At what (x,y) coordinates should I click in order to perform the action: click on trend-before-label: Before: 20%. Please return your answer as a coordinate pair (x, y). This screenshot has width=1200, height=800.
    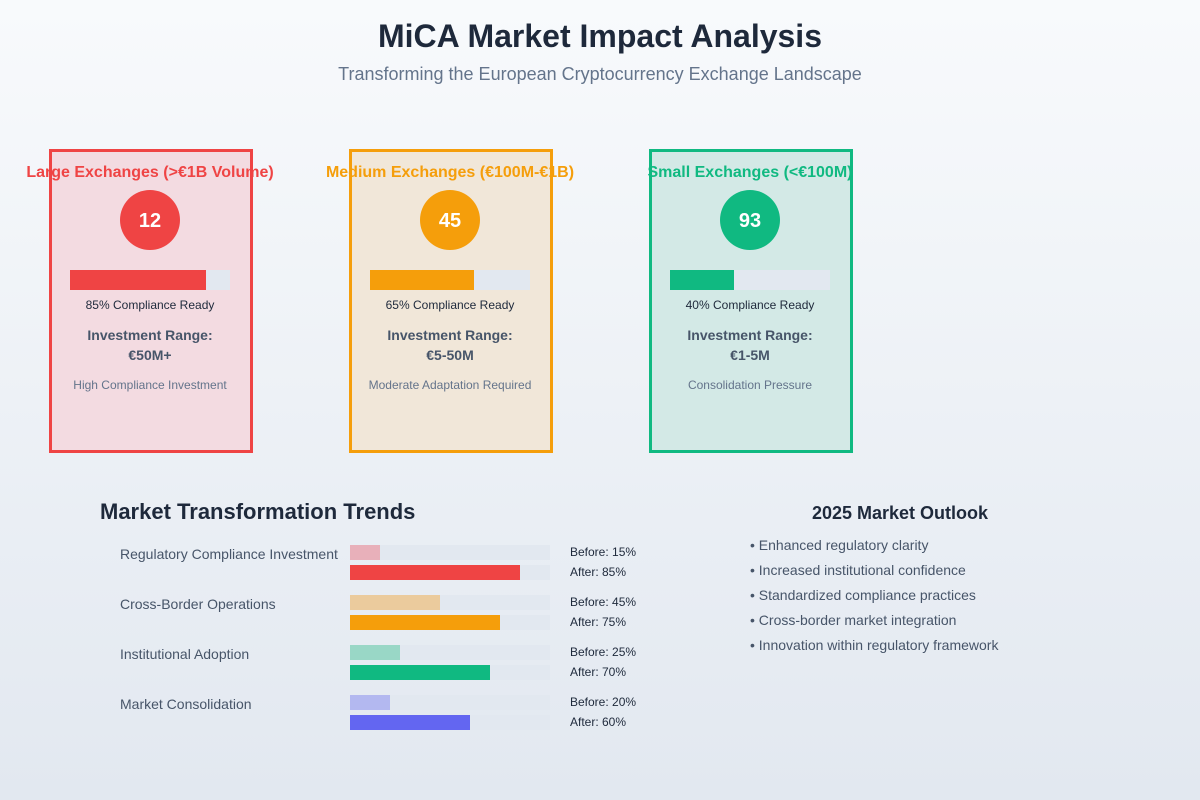
    Looking at the image, I should click on (603, 702).